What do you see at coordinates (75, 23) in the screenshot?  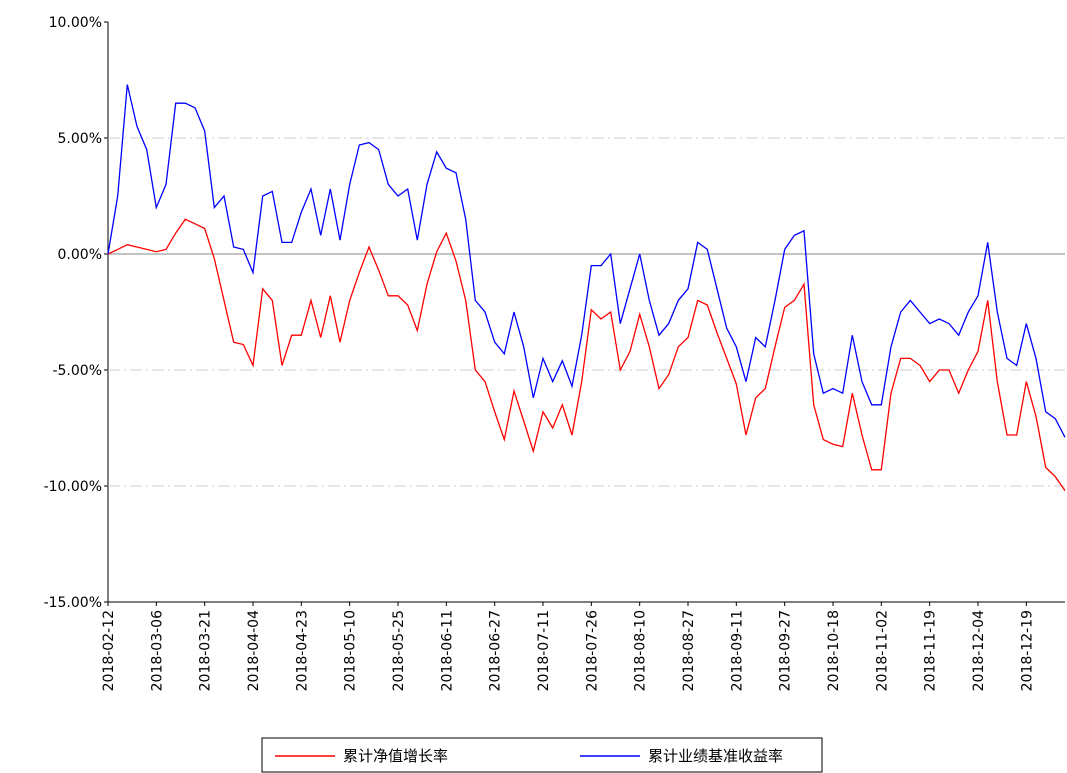 I see `y-tick-label: 10.00%` at bounding box center [75, 23].